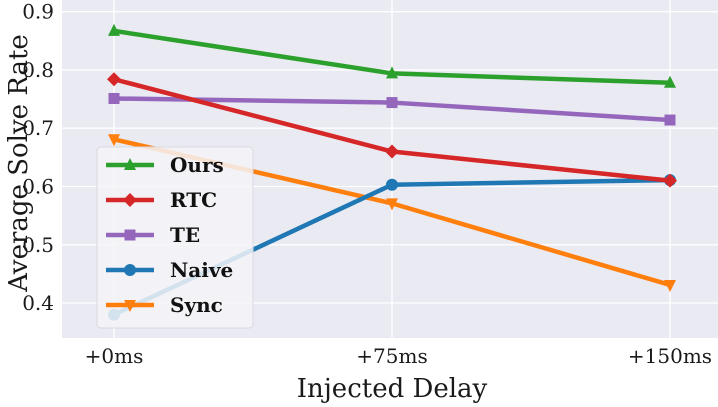 The image size is (718, 407). What do you see at coordinates (161, 200) in the screenshot?
I see `legend-item-rtc: RTC` at bounding box center [161, 200].